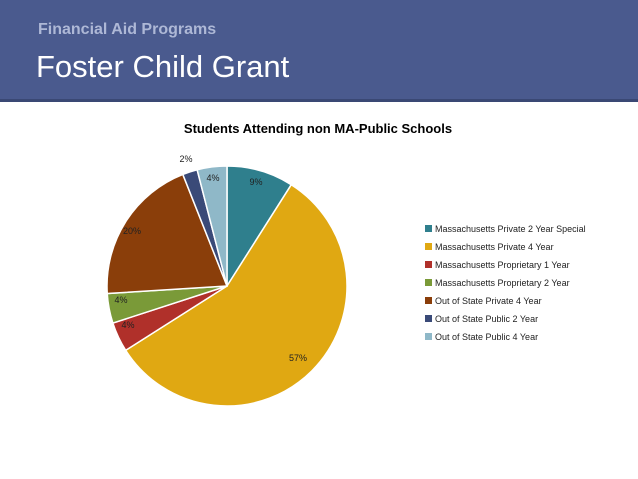 Image resolution: width=638 pixels, height=479 pixels. What do you see at coordinates (132, 231) in the screenshot?
I see `slice-data-label: 20%` at bounding box center [132, 231].